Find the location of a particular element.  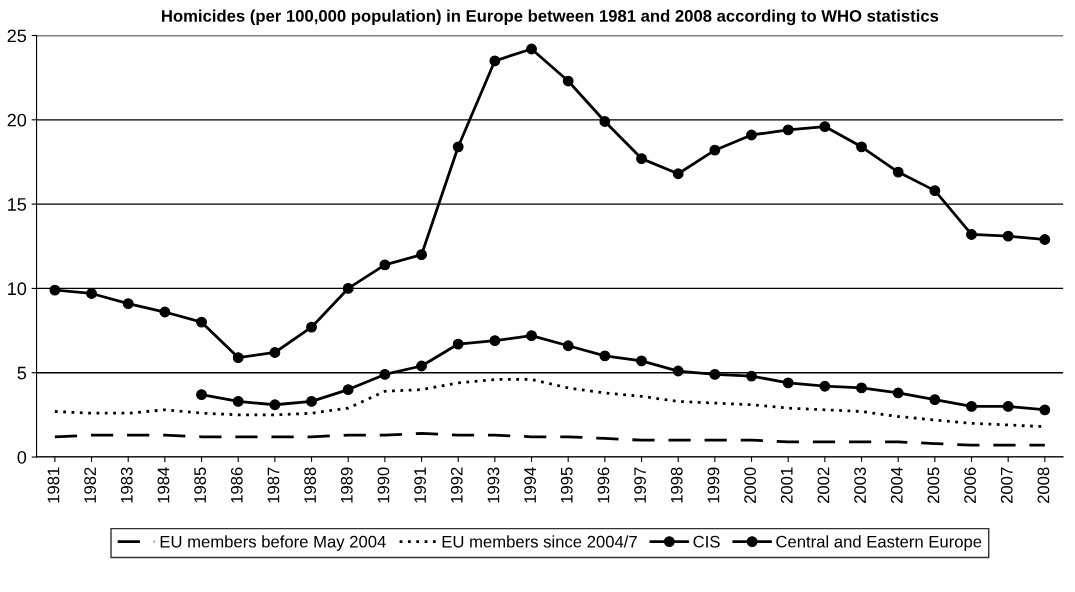

chart-title: Homicides (per 100,000 population) in Europe between 1981 and 2008 according to WHO statistics is located at coordinates (550, 17).